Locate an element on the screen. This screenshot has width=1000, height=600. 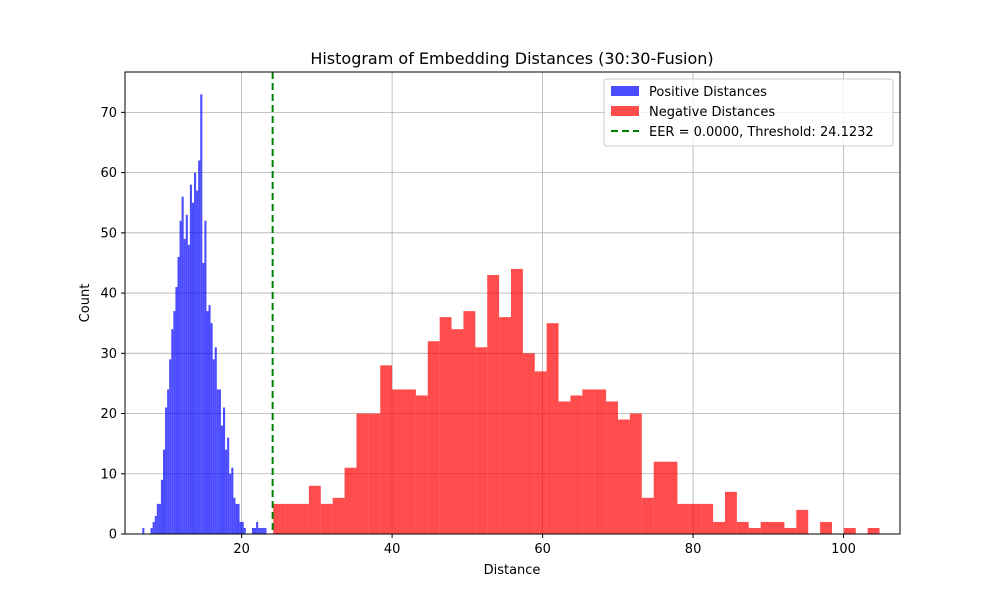
x-tick-label: 80 is located at coordinates (693, 549).